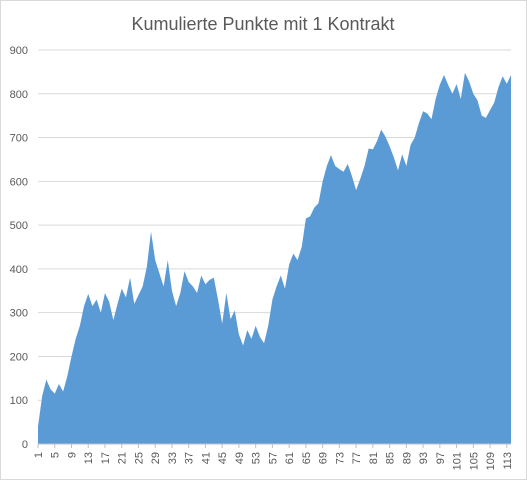 The height and width of the screenshot is (480, 527). I want to click on x-tick-label: 21, so click(123, 458).